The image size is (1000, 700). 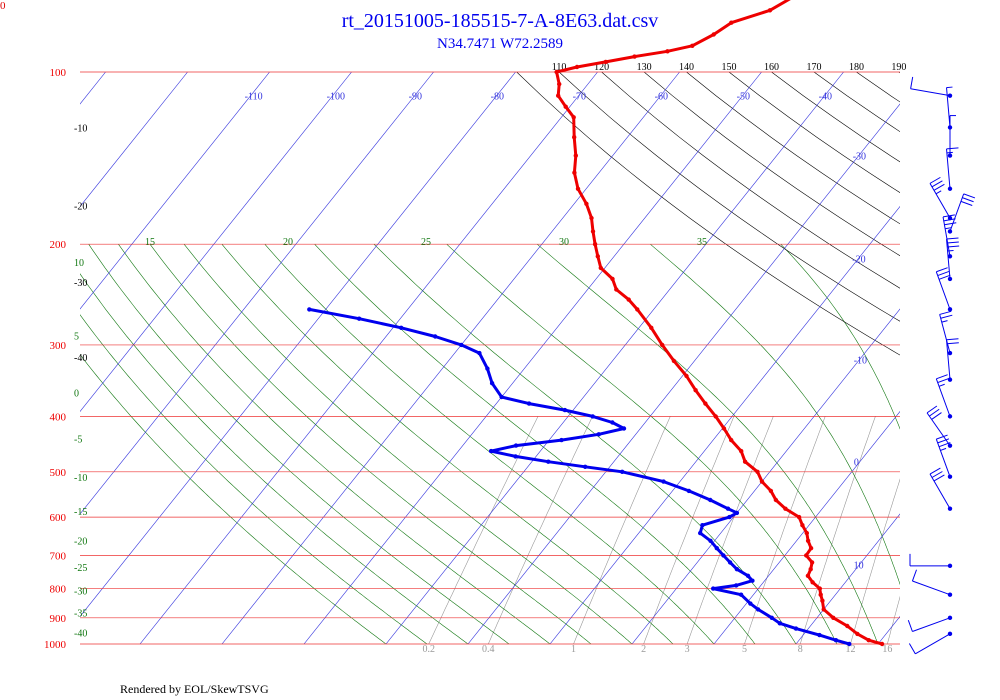 I want to click on theta-top-label: 170, so click(x=813, y=67).